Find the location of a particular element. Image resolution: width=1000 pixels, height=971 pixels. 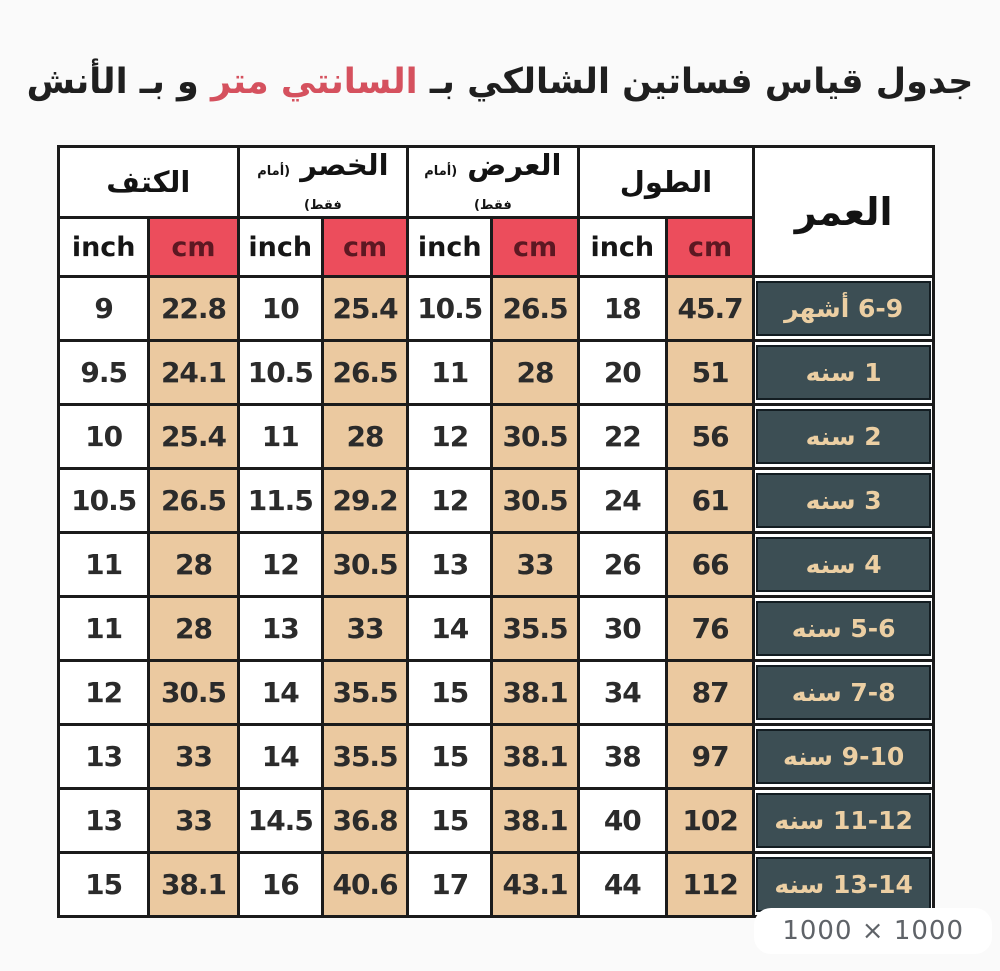

size-cell: 38 is located at coordinates (622, 756).